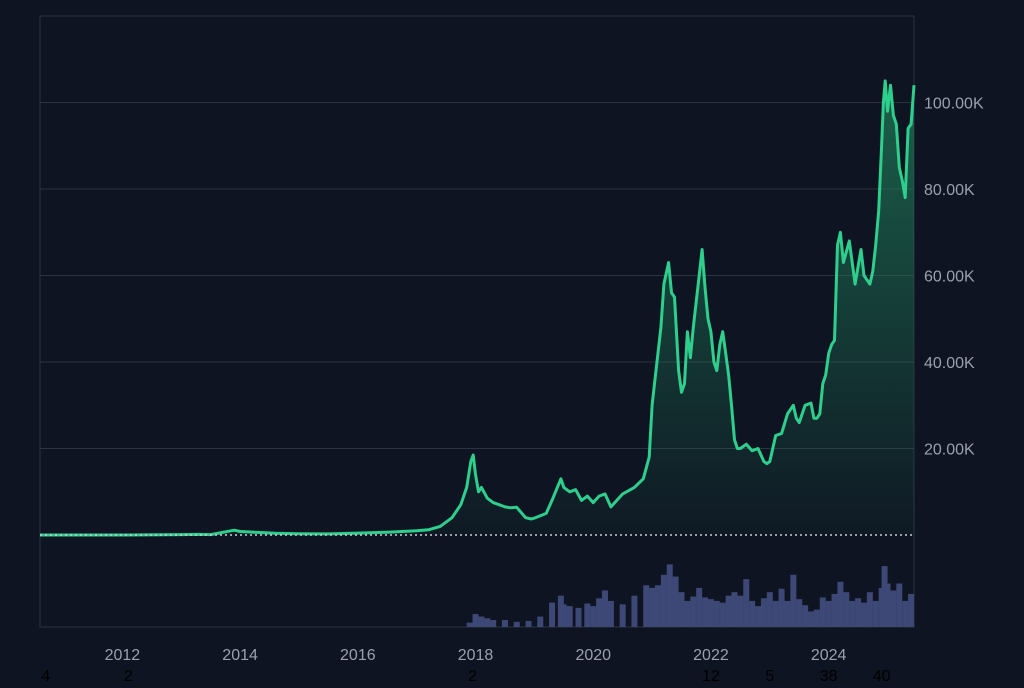 Image resolution: width=1024 pixels, height=688 pixels. Describe the element at coordinates (240, 655) in the screenshot. I see `x-tick-label: 2014` at that location.